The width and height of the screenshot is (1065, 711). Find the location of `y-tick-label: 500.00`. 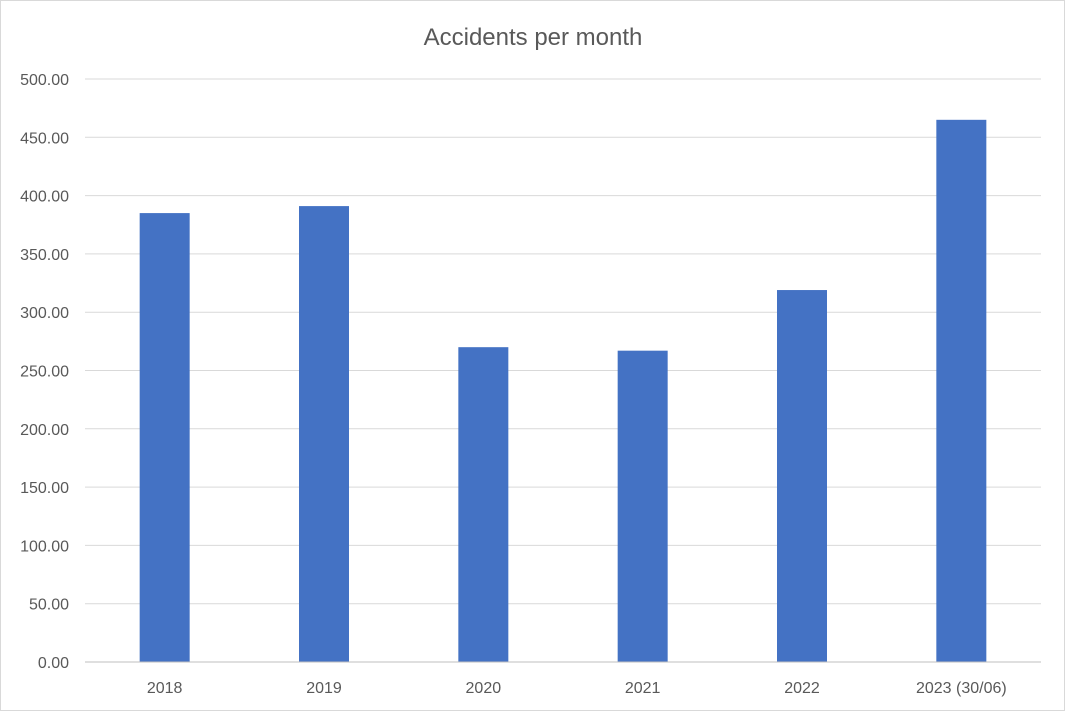

y-tick-label: 500.00 is located at coordinates (44, 80).